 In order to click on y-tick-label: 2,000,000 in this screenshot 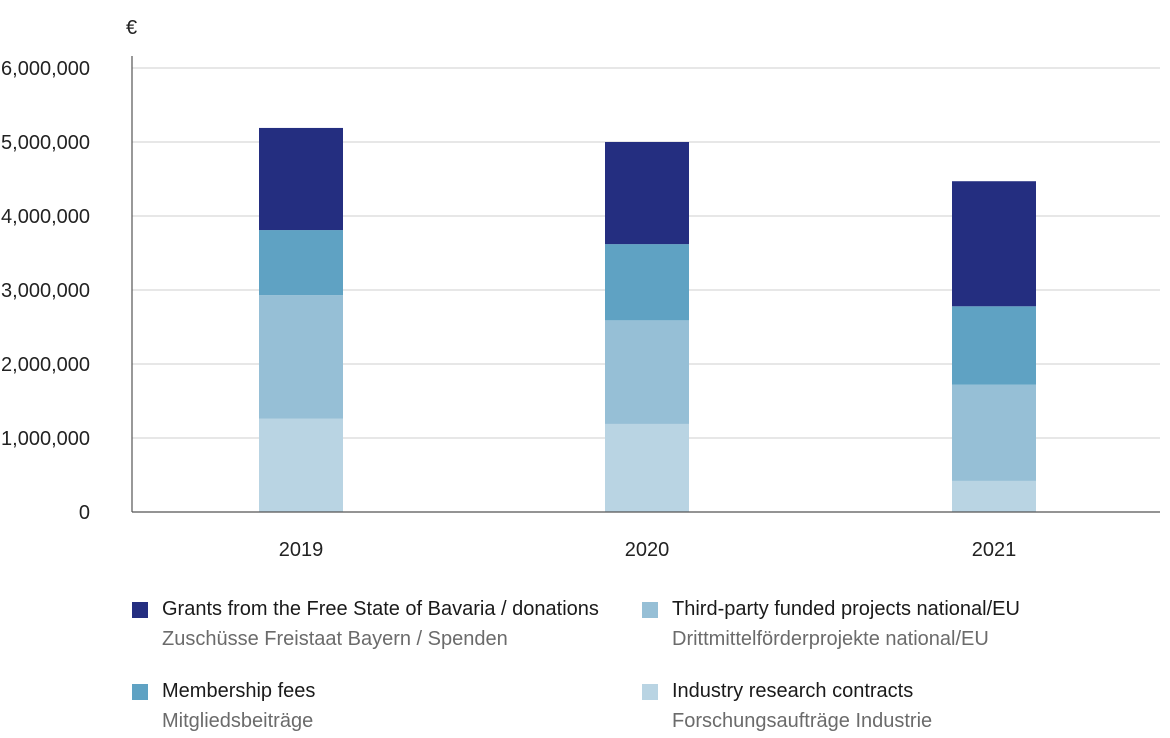, I will do `click(45, 365)`.